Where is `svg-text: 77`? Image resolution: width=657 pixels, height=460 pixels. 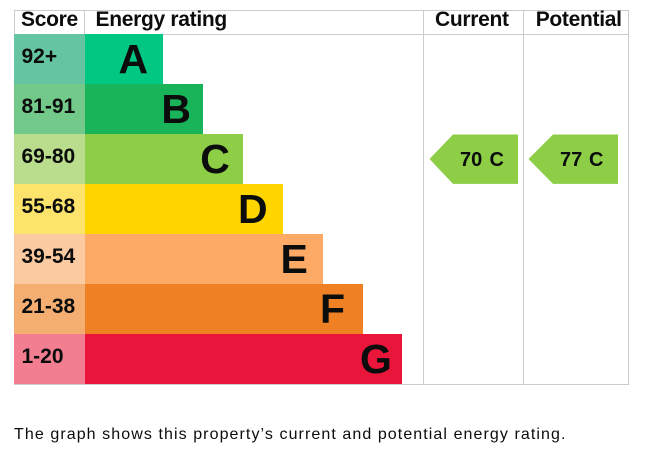
svg-text: 77 is located at coordinates (571, 159).